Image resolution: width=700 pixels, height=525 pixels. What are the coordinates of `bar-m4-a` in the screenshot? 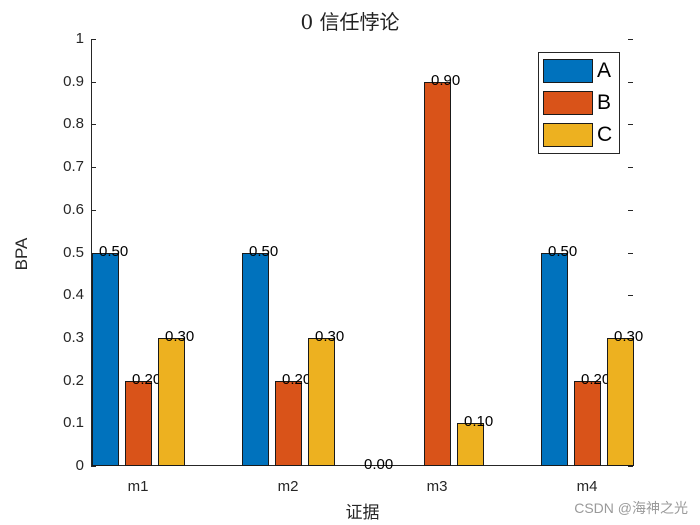 It's located at (554, 359).